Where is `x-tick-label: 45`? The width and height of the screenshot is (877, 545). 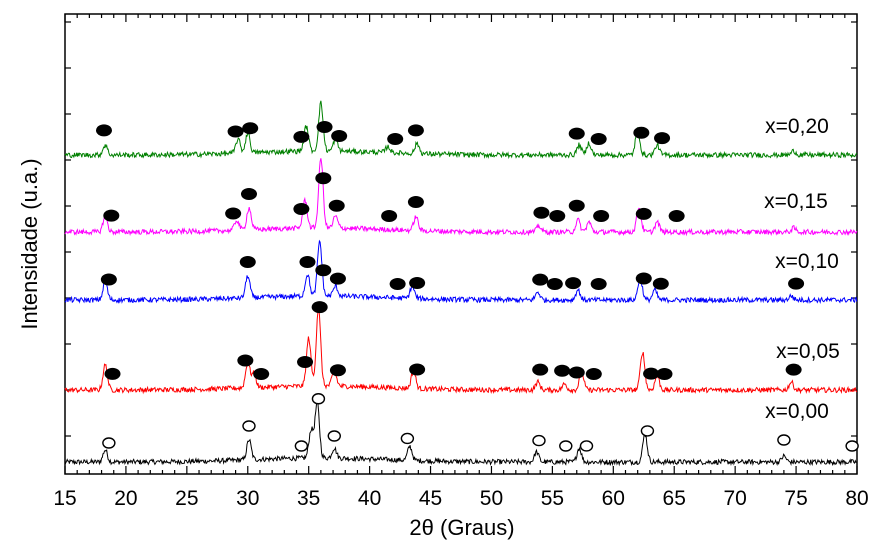 x-tick-label: 45 is located at coordinates (430, 498).